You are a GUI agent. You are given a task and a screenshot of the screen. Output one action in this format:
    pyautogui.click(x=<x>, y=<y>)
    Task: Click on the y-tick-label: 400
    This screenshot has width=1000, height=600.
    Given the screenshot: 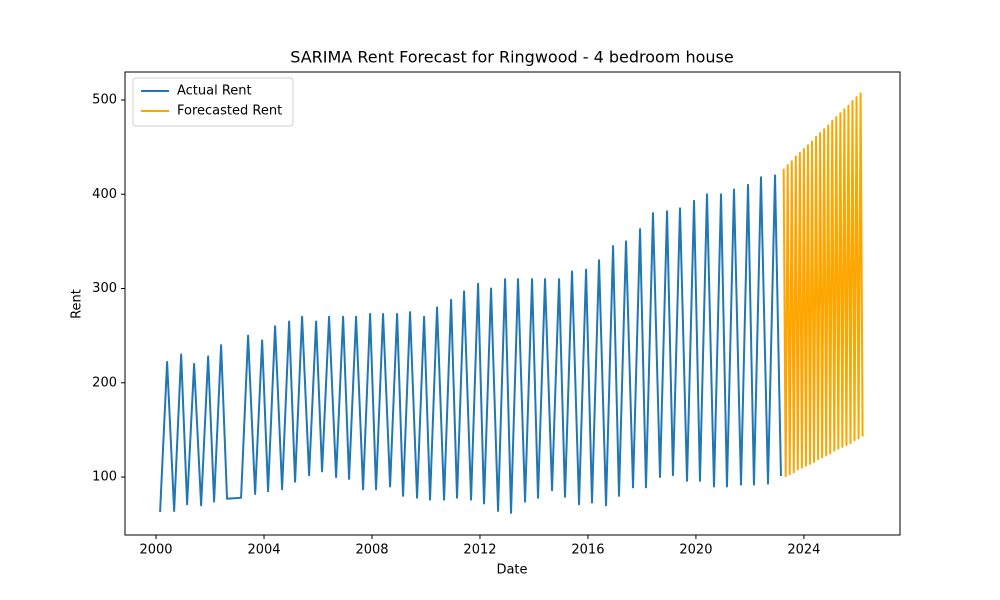 What is the action you would take?
    pyautogui.click(x=104, y=194)
    